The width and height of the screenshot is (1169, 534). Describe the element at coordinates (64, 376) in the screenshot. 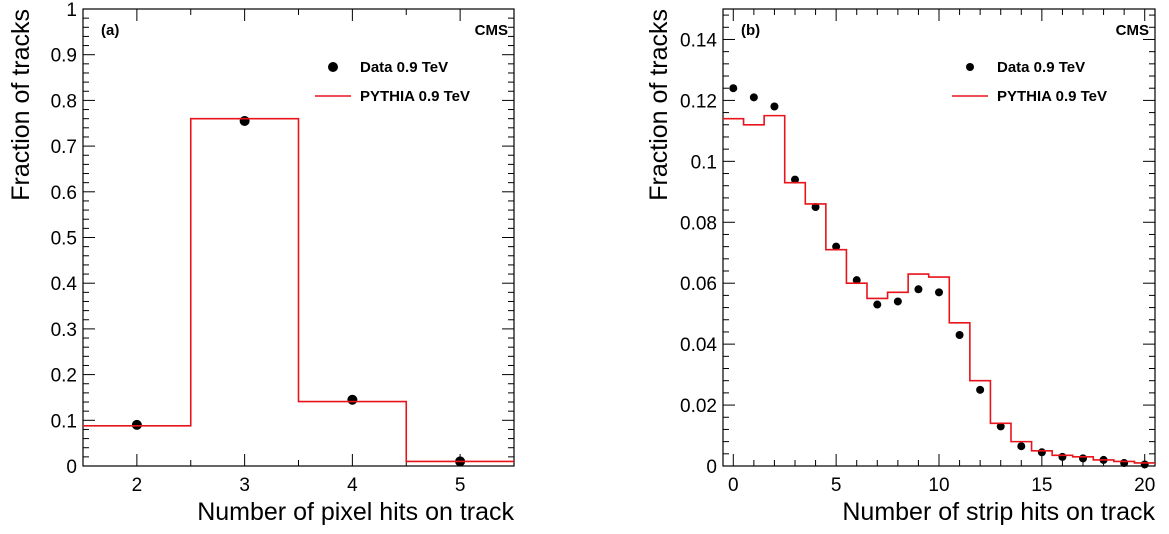

I see `y-tick-label: 0.2` at that location.